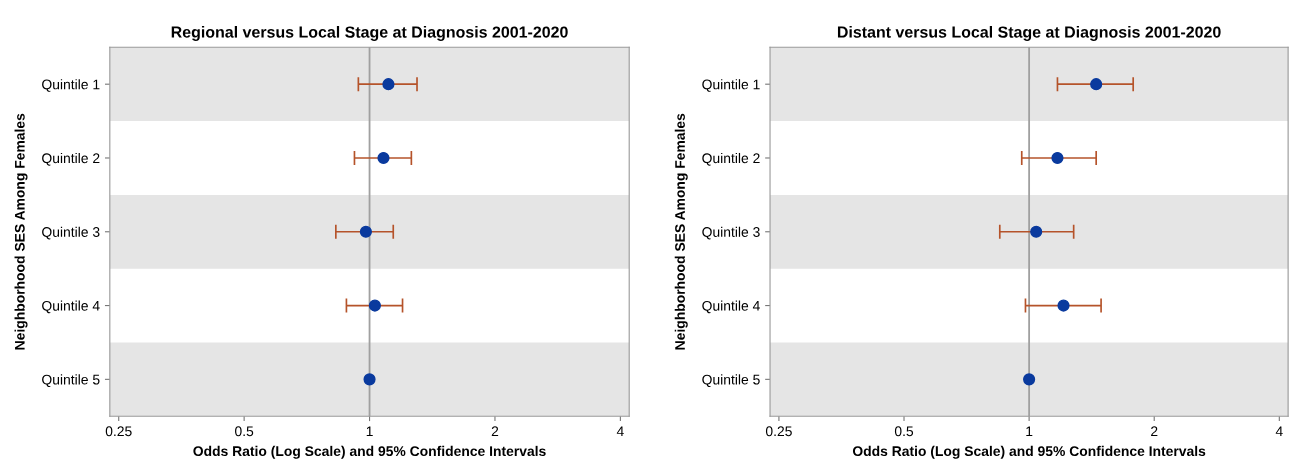  I want to click on chart-title: Distant versus Local Stage at Diagnosis 2001-2020, so click(1029, 33).